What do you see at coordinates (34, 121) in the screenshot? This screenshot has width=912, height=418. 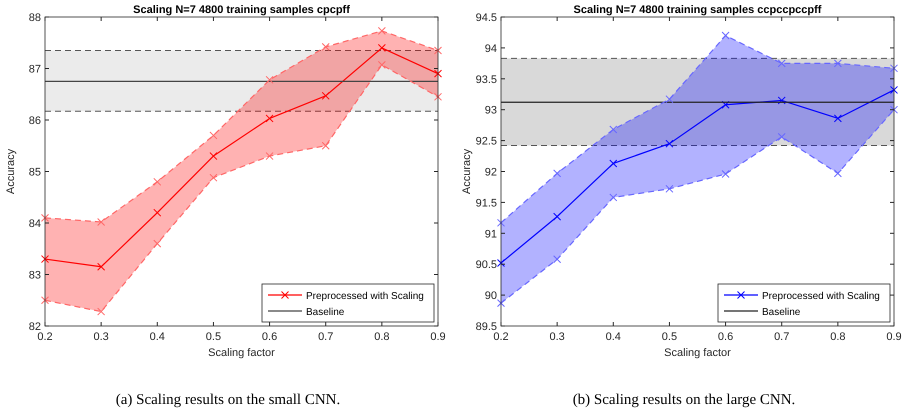 I see `y-tick-label: 86` at bounding box center [34, 121].